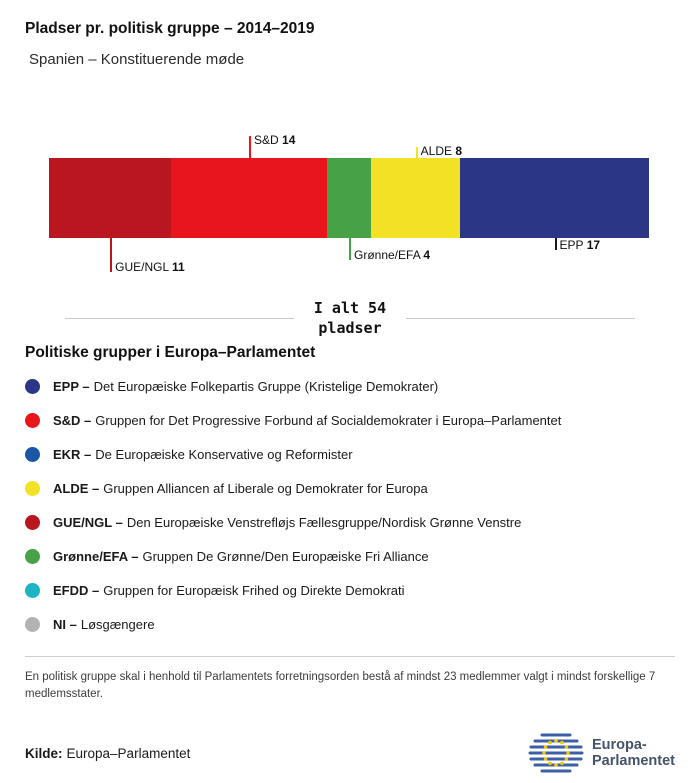 The width and height of the screenshot is (700, 783). What do you see at coordinates (619, 744) in the screenshot?
I see `ep-logo-text-line1: Europa-` at bounding box center [619, 744].